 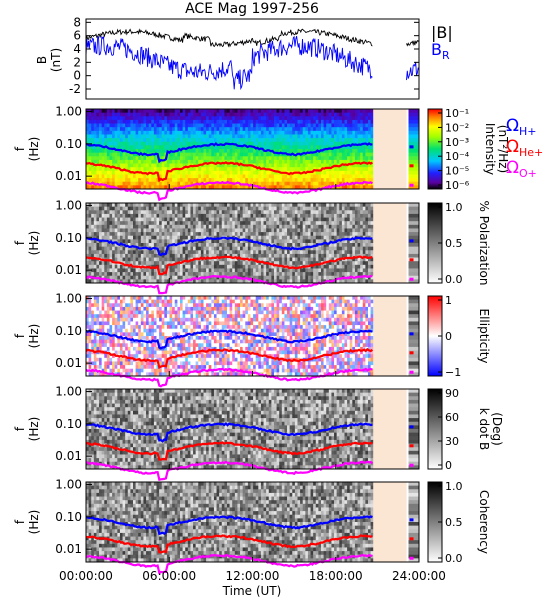 What do you see at coordinates (413, 147) in the screenshot?
I see `post-gap-cell` at bounding box center [413, 147].